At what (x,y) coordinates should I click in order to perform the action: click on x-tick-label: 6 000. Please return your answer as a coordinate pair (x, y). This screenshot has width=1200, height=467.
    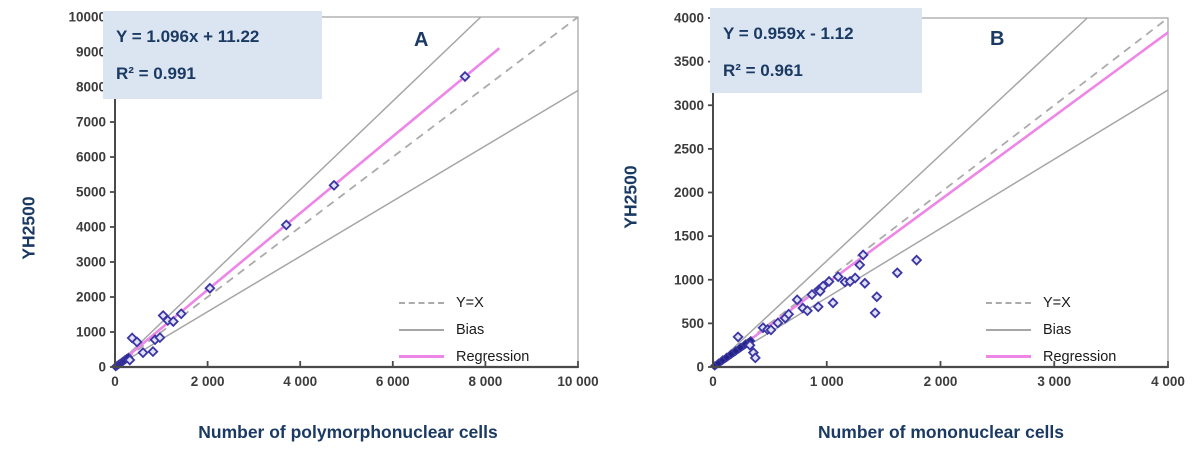
    Looking at the image, I should click on (393, 381).